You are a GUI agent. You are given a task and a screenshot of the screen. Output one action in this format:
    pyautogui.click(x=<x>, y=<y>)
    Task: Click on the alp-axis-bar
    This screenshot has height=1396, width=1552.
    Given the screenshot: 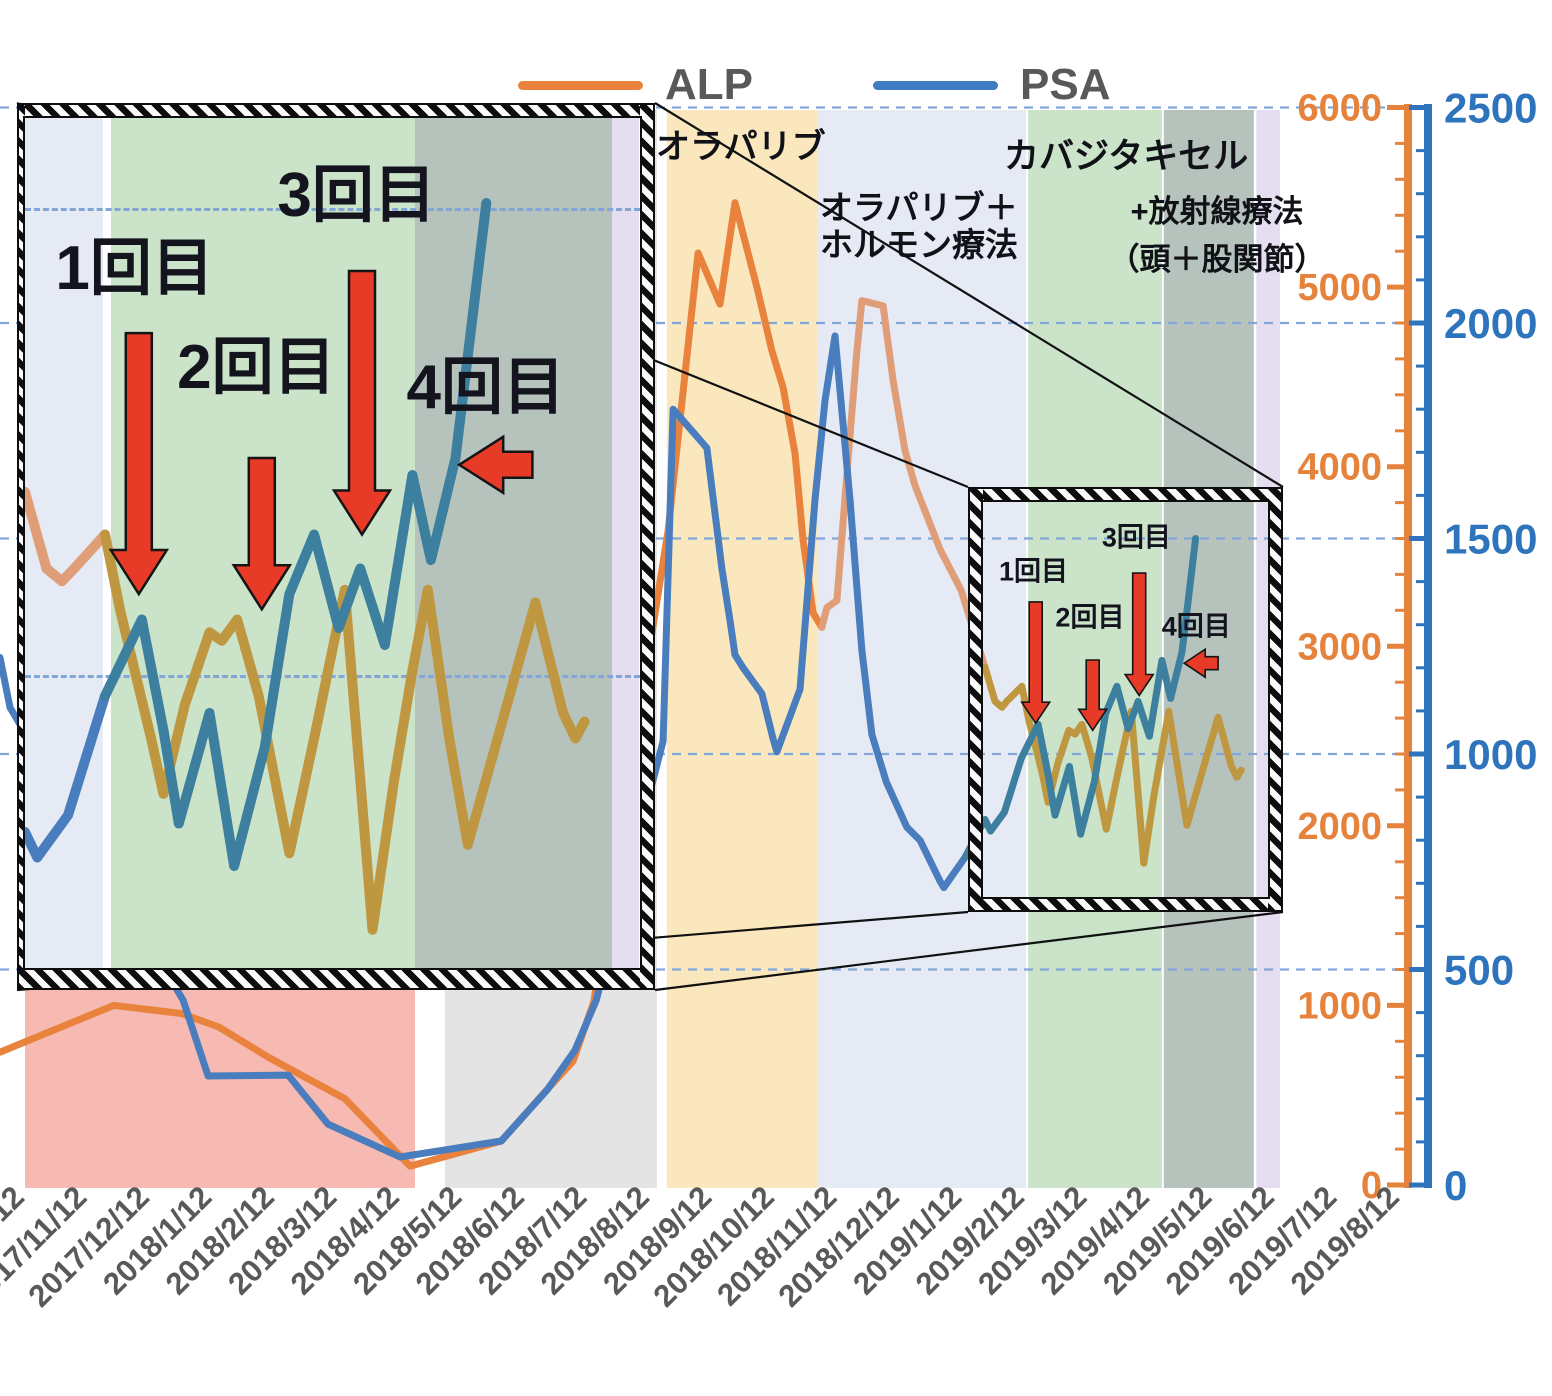 What is the action you would take?
    pyautogui.click(x=1408, y=646)
    